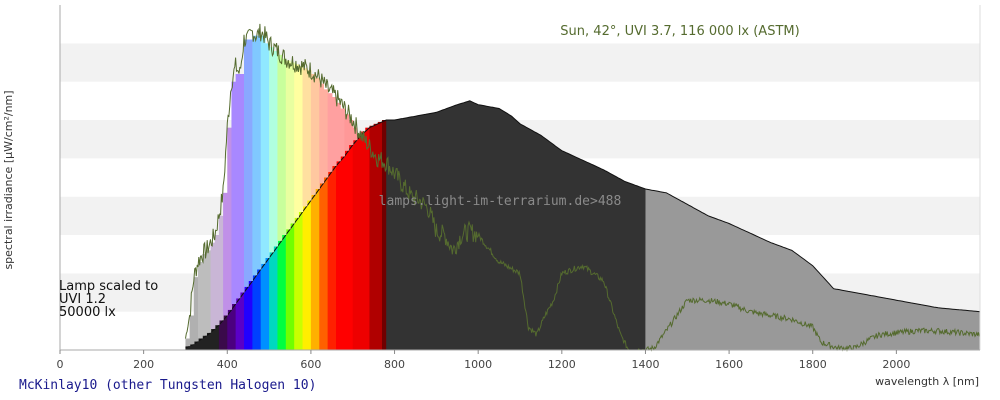  What do you see at coordinates (645, 364) in the screenshot?
I see `x-tick-label: 1400` at bounding box center [645, 364].